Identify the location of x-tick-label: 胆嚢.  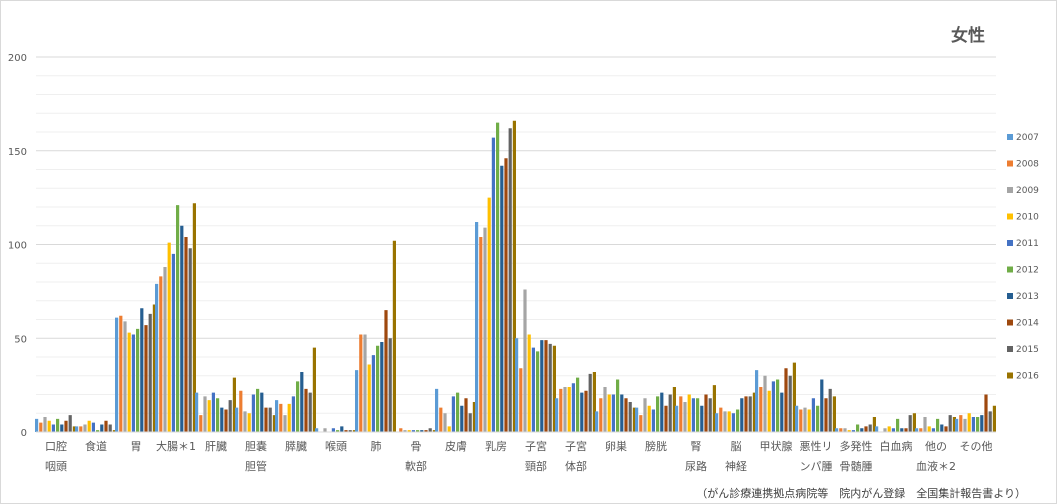
(256, 446).